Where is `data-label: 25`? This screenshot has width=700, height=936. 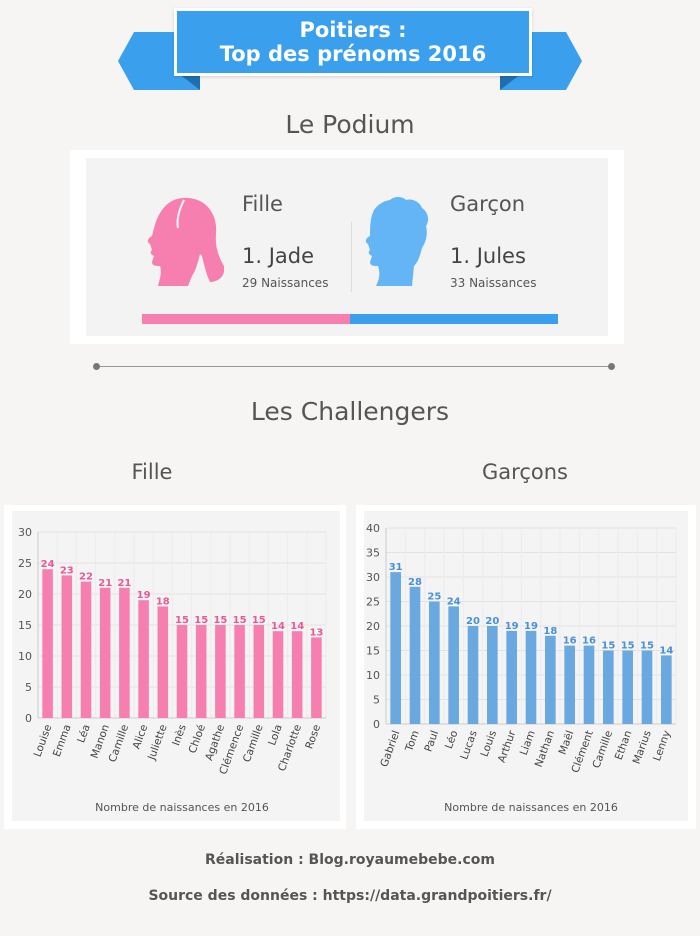
data-label: 25 is located at coordinates (434, 597).